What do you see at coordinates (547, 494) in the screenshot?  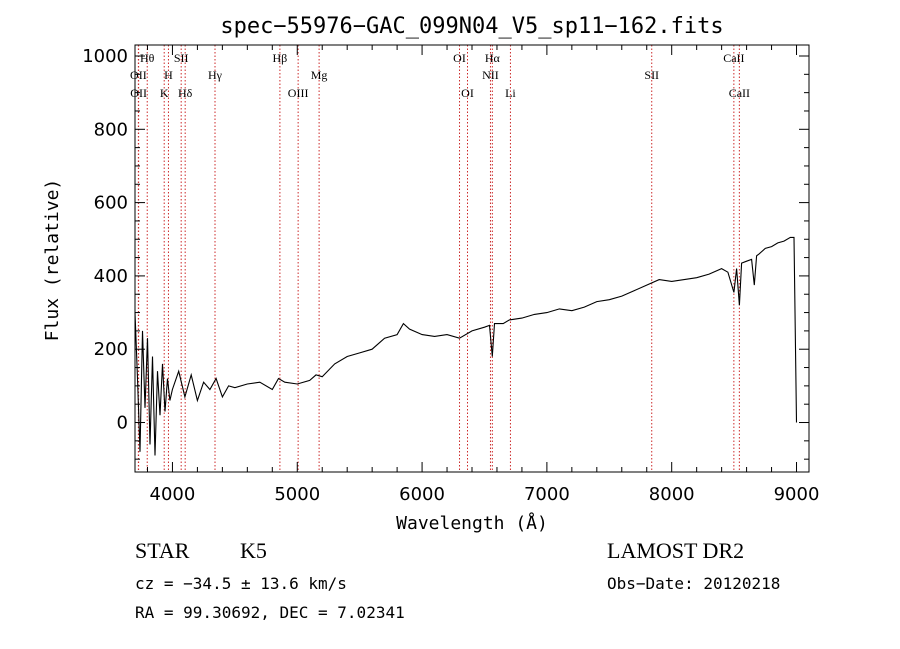 I see `x-tick-label: 7000` at bounding box center [547, 494].